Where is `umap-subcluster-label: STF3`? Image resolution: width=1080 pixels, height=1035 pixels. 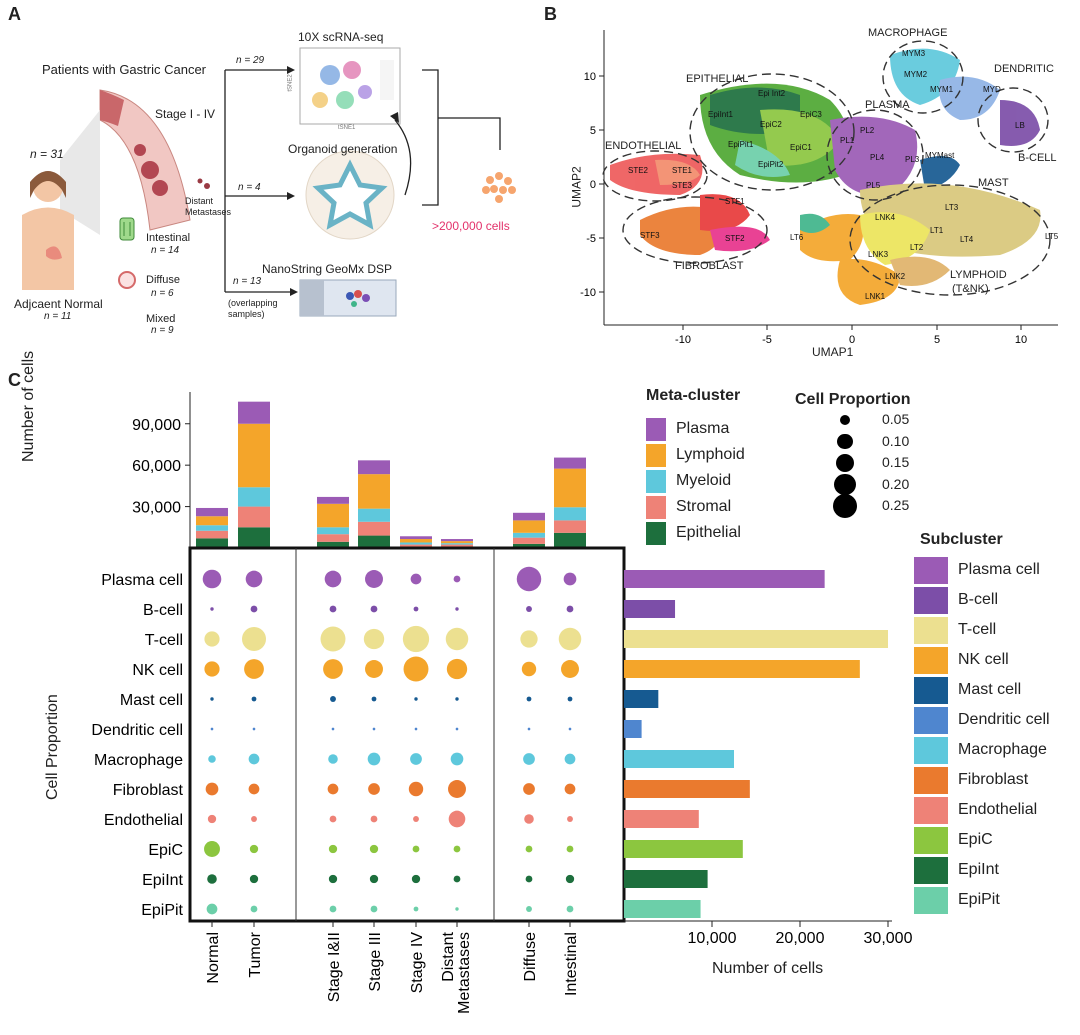 umap-subcluster-label: STF3 is located at coordinates (650, 235).